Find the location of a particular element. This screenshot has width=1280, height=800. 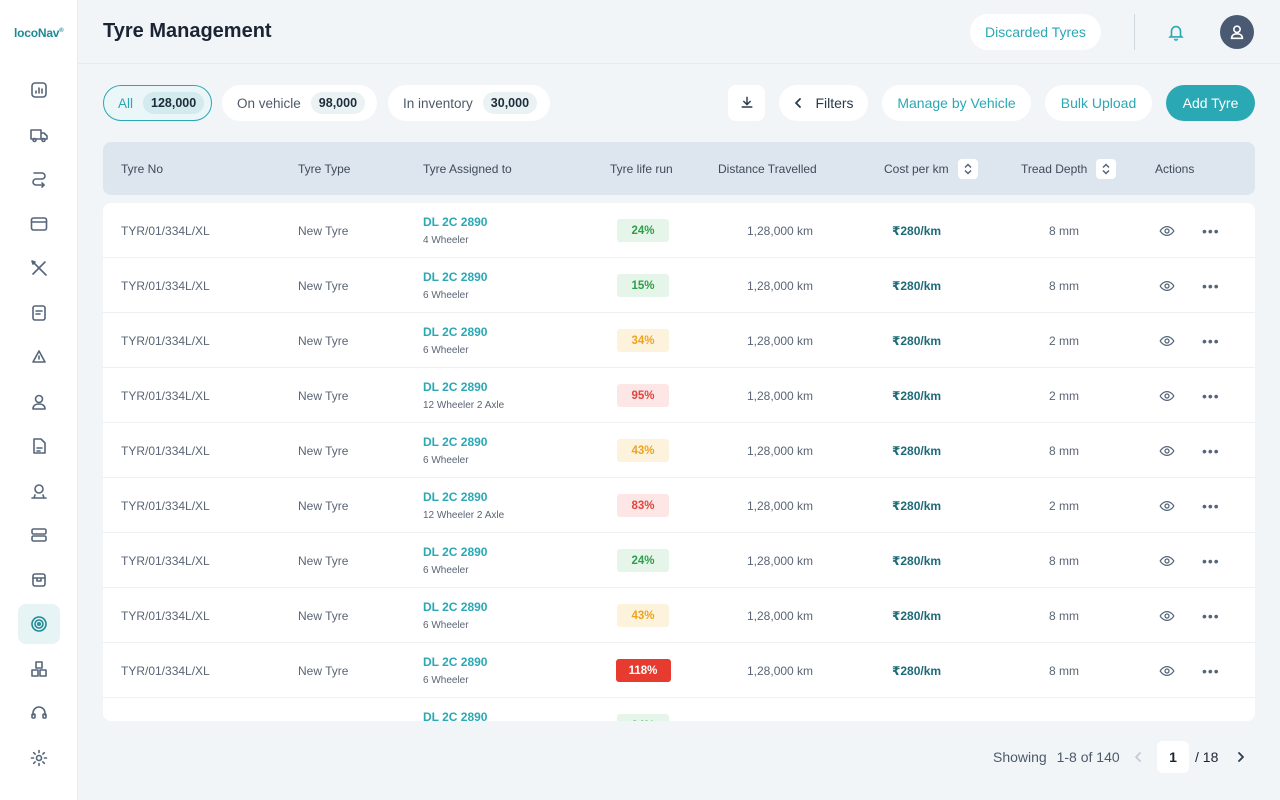

loconav-logo: locoNav® is located at coordinates (39, 33).